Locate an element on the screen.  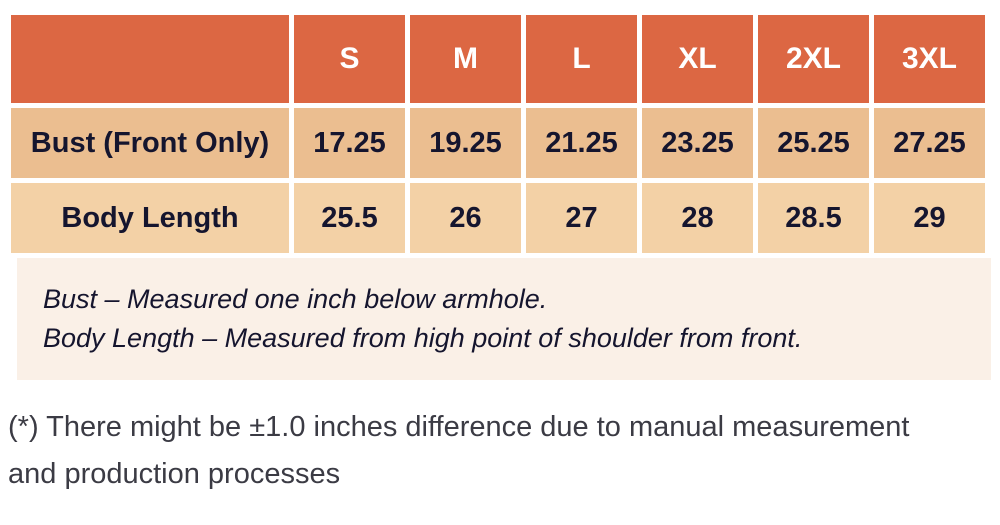
header-size-l: L is located at coordinates (581, 59).